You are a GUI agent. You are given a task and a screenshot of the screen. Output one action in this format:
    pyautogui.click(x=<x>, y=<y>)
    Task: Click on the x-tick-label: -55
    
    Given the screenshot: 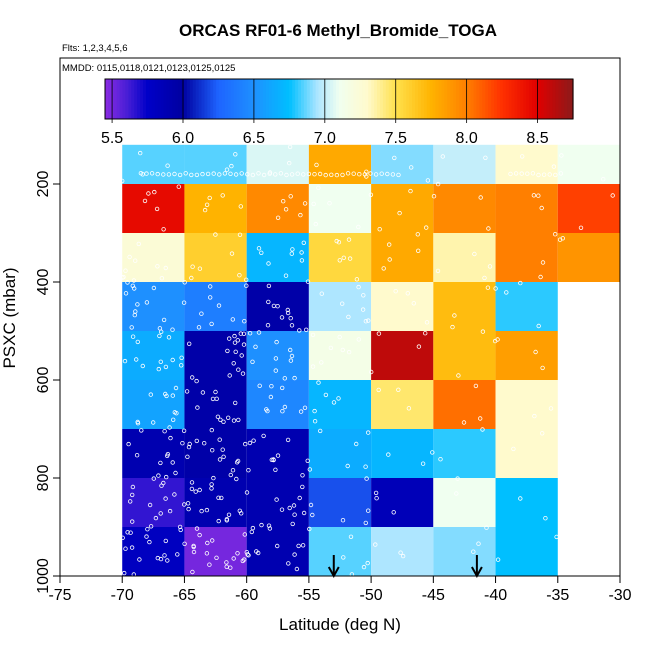 What is the action you would take?
    pyautogui.click(x=308, y=595)
    